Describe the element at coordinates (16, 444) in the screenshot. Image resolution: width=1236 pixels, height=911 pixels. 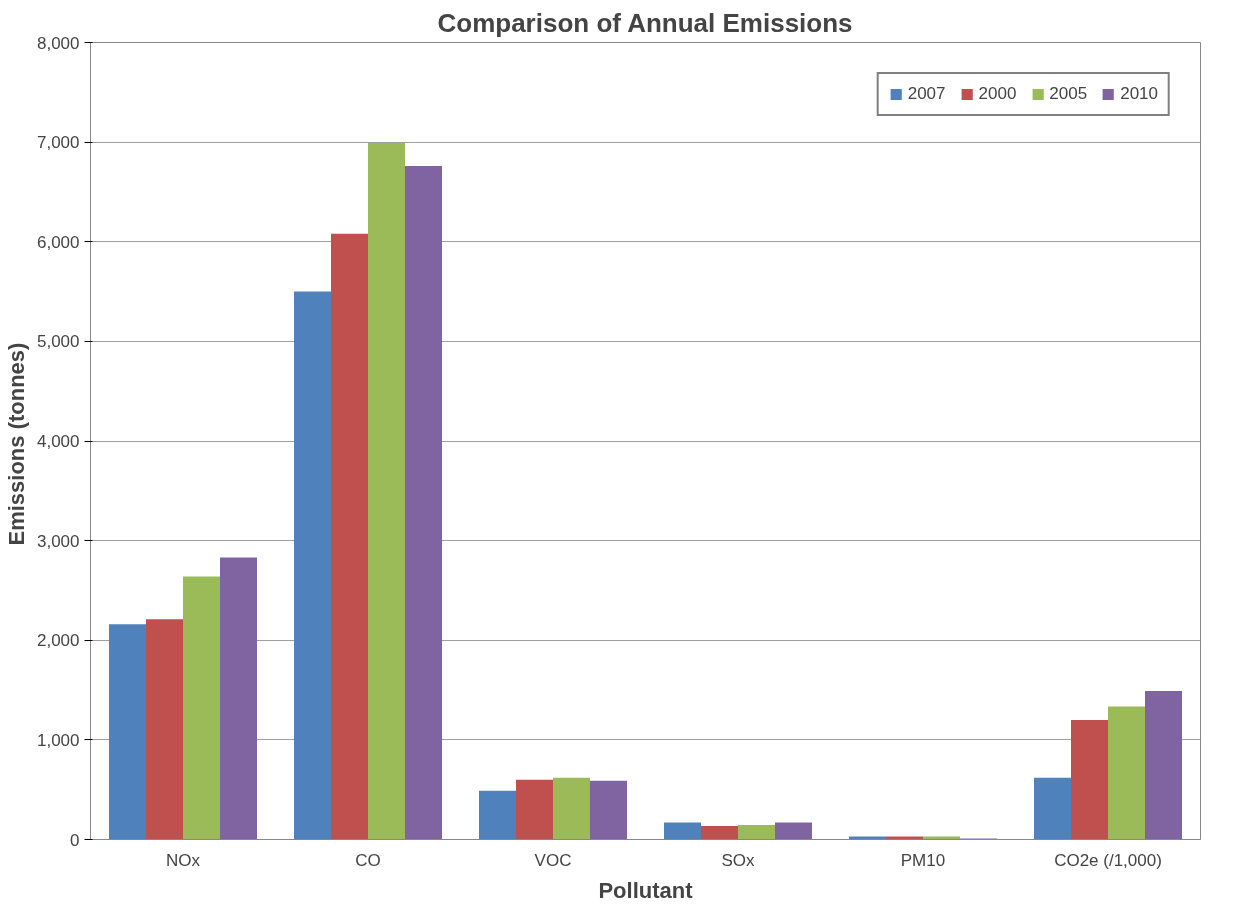
I see `y-axis-title: Emissions (tonnes)` at that location.